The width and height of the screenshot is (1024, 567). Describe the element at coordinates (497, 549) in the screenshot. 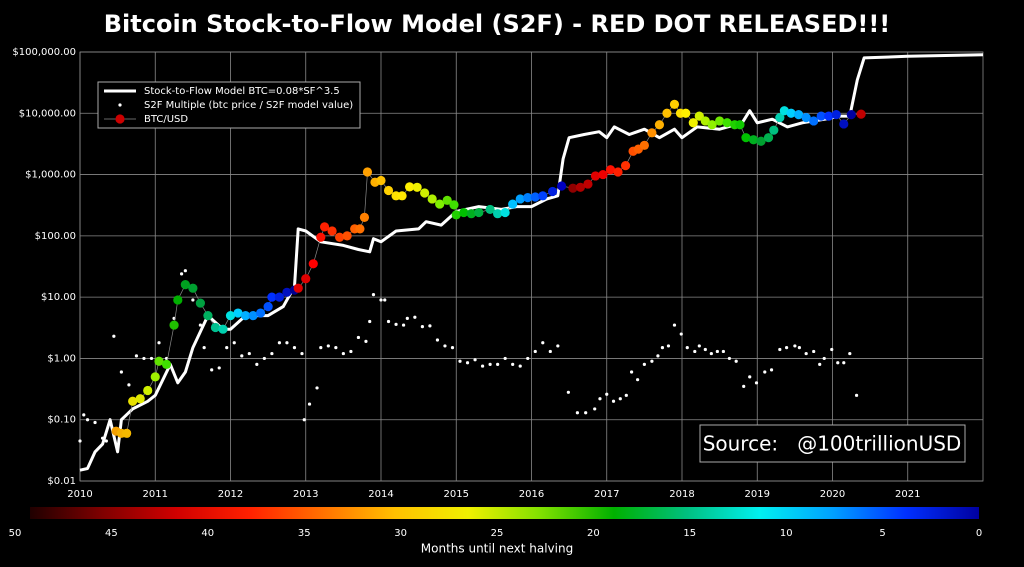

I see `colorbar-label: Months until next halving` at that location.